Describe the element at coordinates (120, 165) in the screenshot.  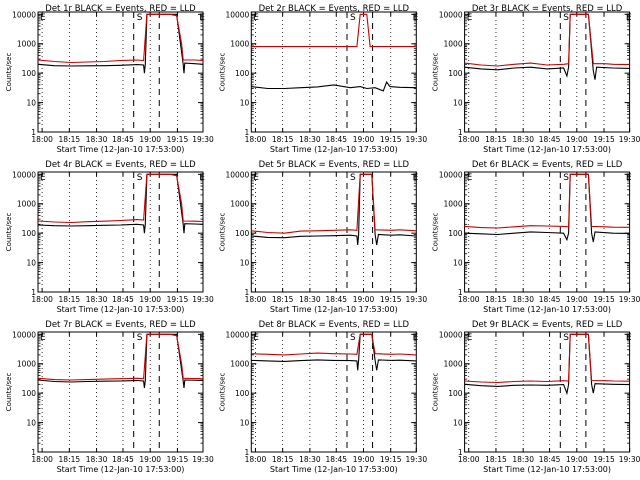
I see `chart-title: Det 4r BLACK = Events, RED = LLD` at that location.